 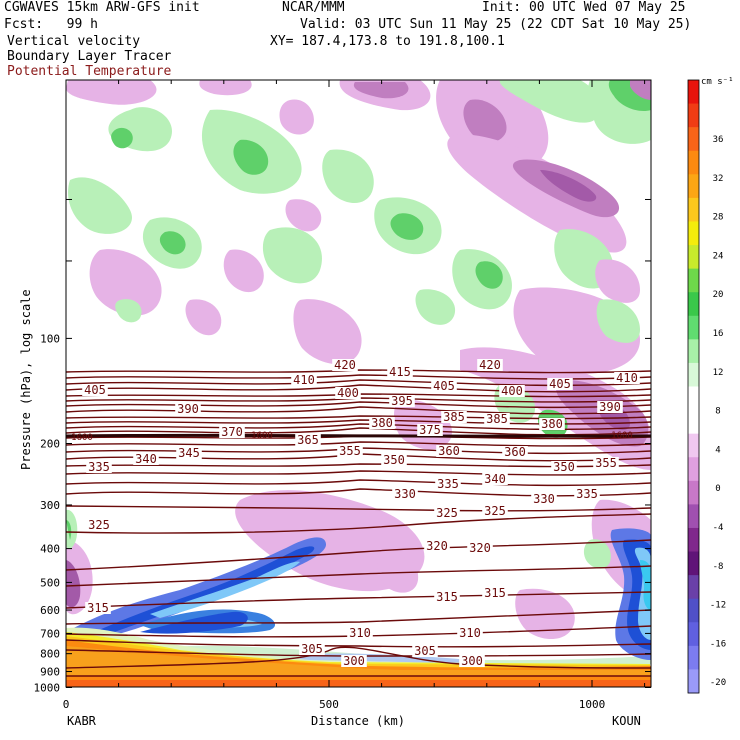 What do you see at coordinates (718, 644) in the screenshot?
I see `colorbar-label: -16` at bounding box center [718, 644].